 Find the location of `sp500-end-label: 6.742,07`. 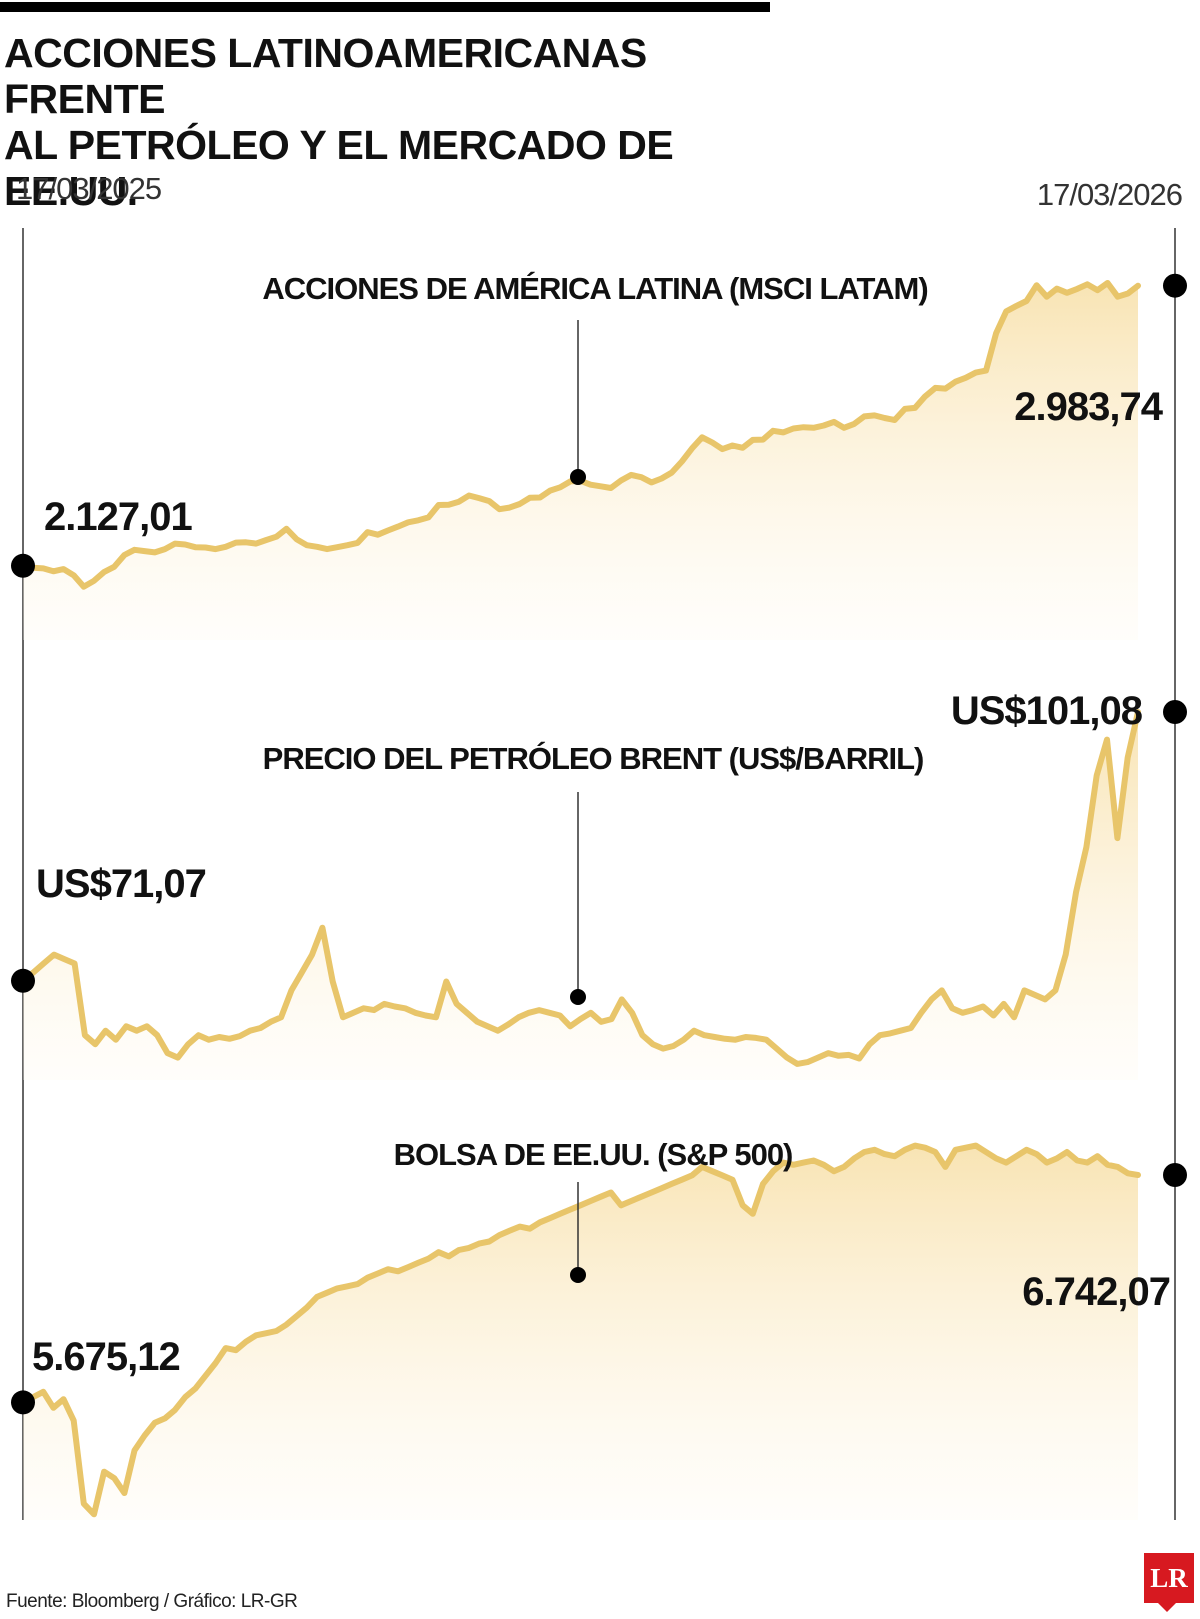

sp500-end-label: 6.742,07 is located at coordinates (1096, 1292).